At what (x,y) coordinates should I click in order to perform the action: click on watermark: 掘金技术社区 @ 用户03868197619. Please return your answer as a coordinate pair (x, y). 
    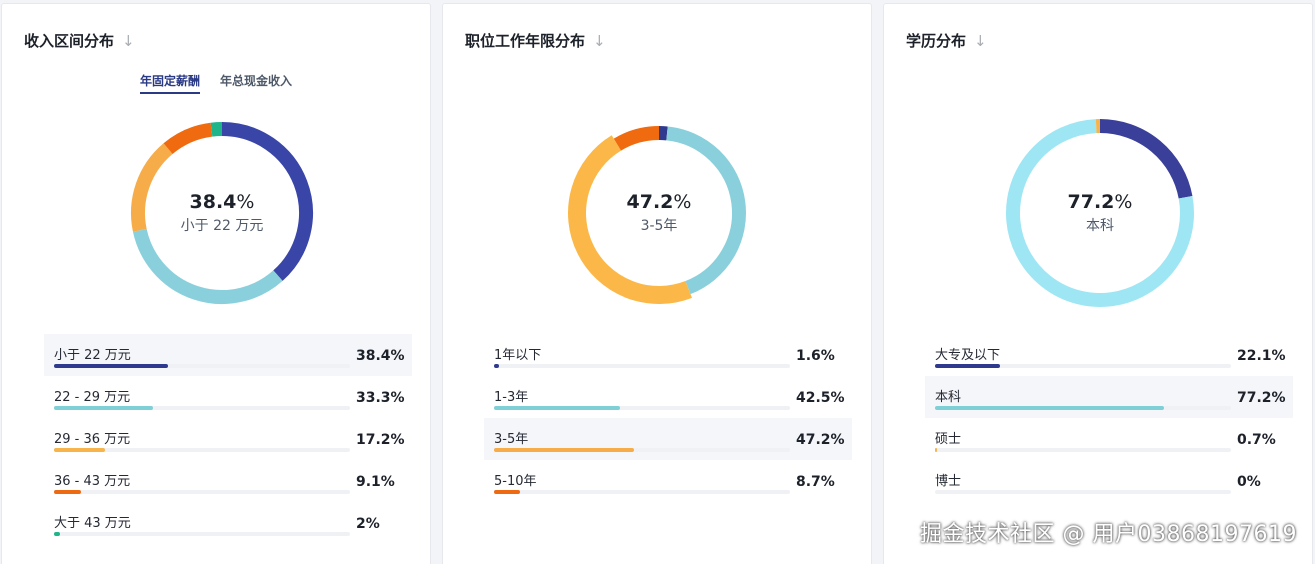
    Looking at the image, I should click on (1108, 534).